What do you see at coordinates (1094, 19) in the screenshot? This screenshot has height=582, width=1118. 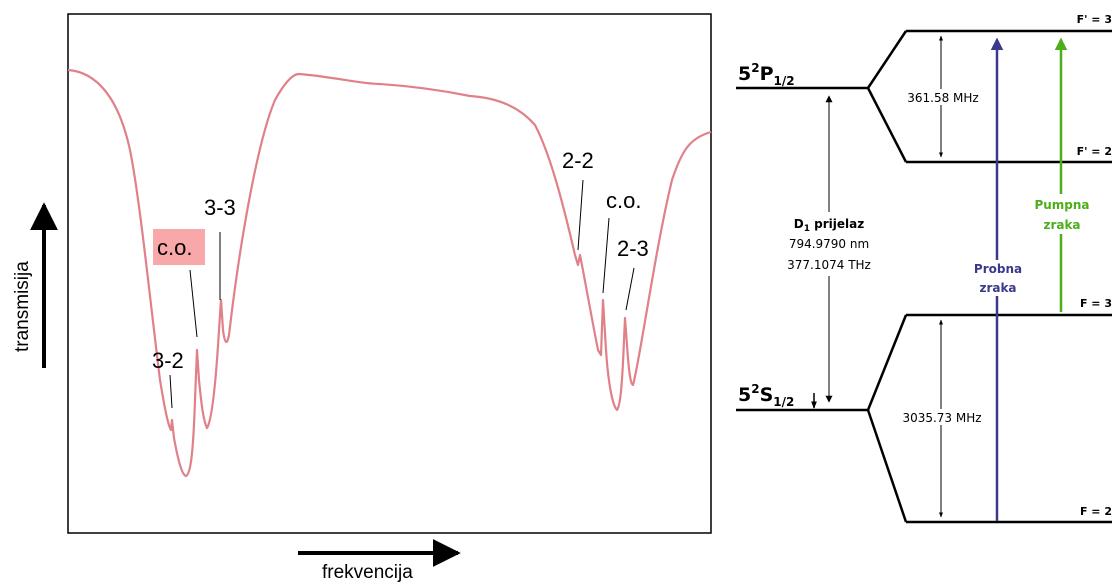 I see `label-Fp3: F' = 3` at bounding box center [1094, 19].